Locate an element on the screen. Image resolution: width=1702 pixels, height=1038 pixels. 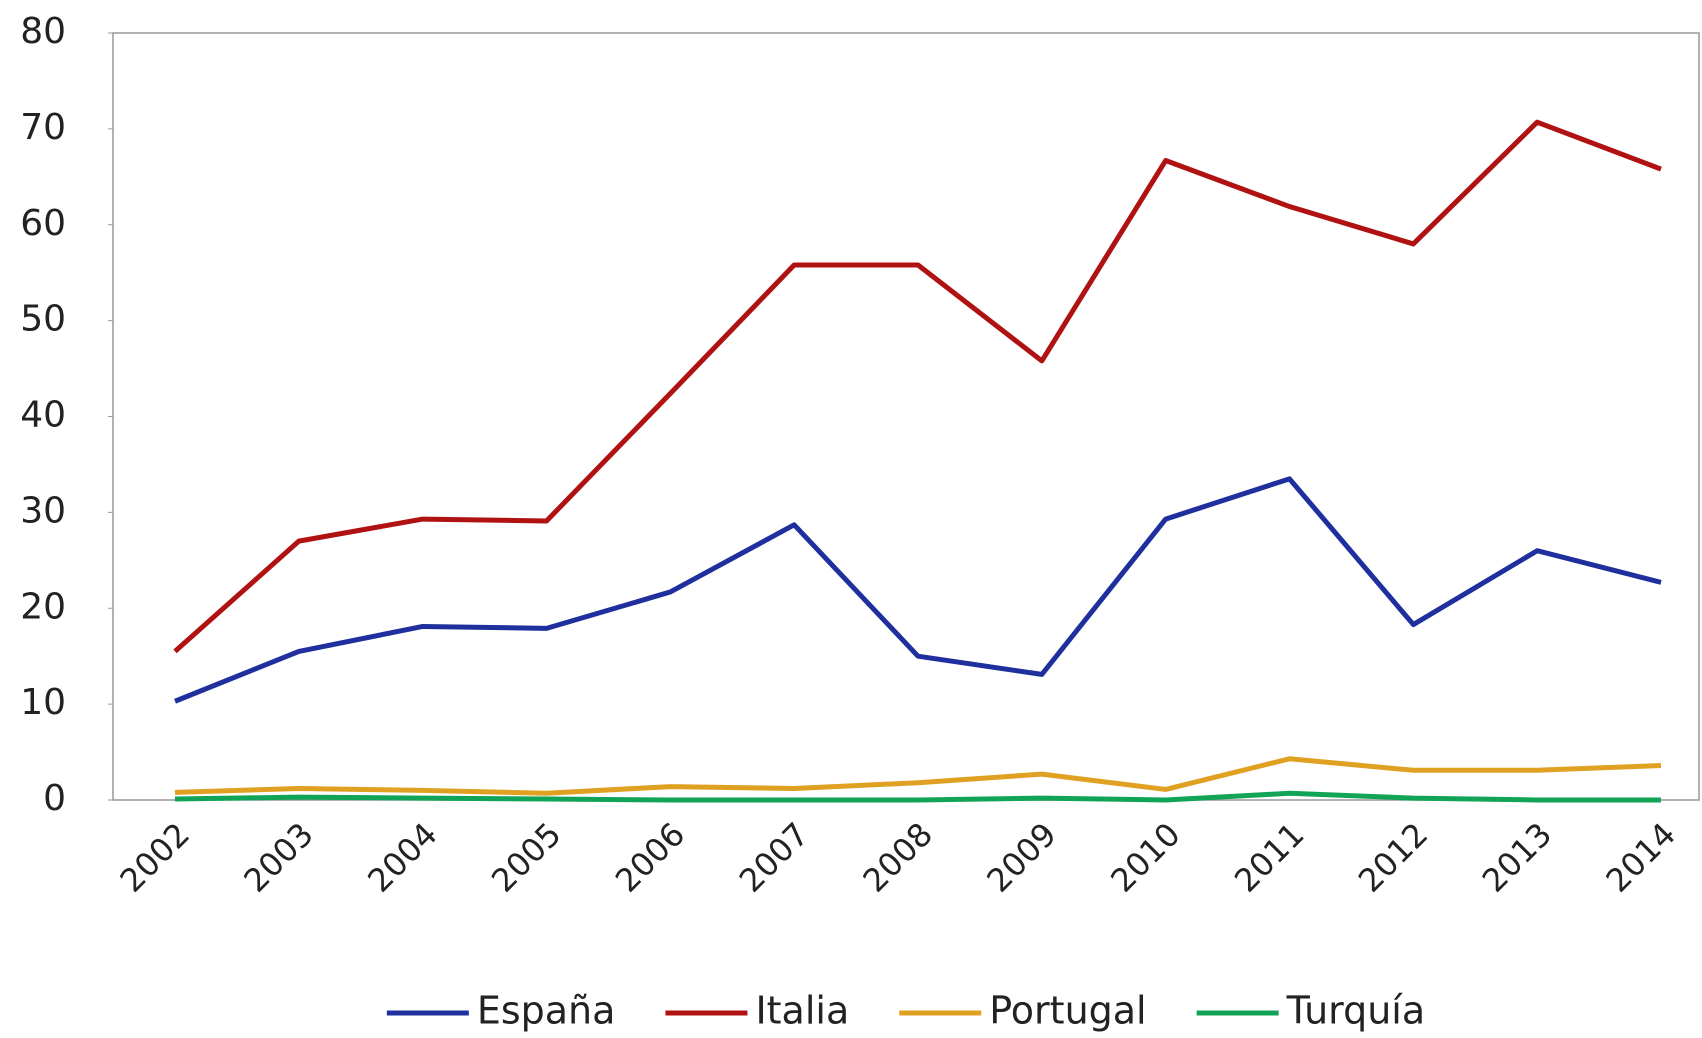
x-tick-label: 2008 is located at coordinates (898, 857).